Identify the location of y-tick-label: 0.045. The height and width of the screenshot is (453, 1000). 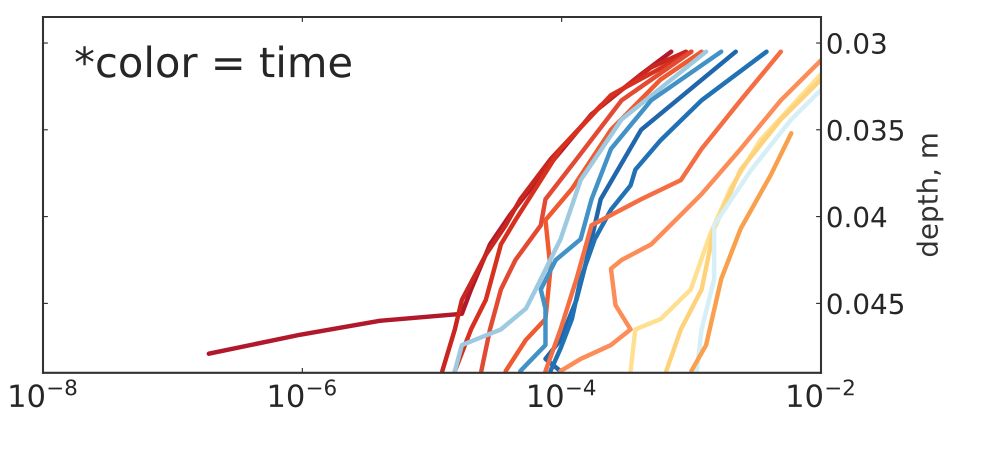
(865, 303).